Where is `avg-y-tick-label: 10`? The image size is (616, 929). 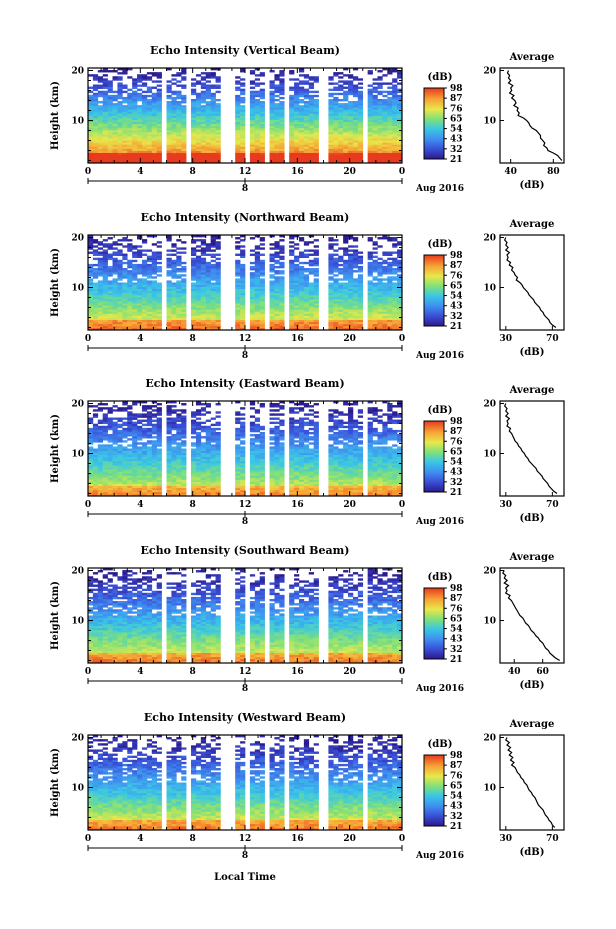 avg-y-tick-label: 10 is located at coordinates (489, 289).